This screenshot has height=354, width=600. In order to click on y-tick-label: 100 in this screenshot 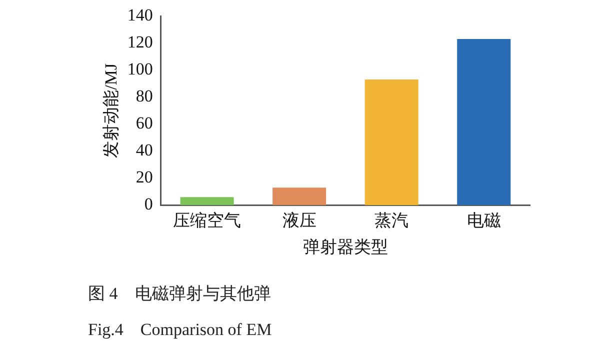, I will do `click(140, 69)`.